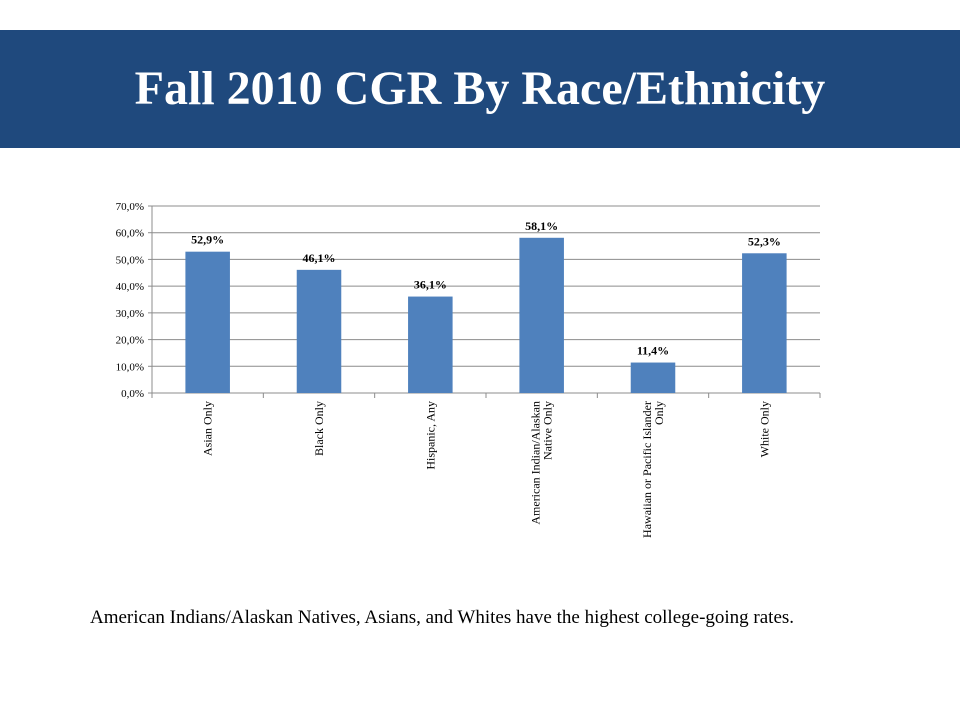 The height and width of the screenshot is (720, 960). What do you see at coordinates (130, 207) in the screenshot?
I see `y-tick-label: 70,0%` at bounding box center [130, 207].